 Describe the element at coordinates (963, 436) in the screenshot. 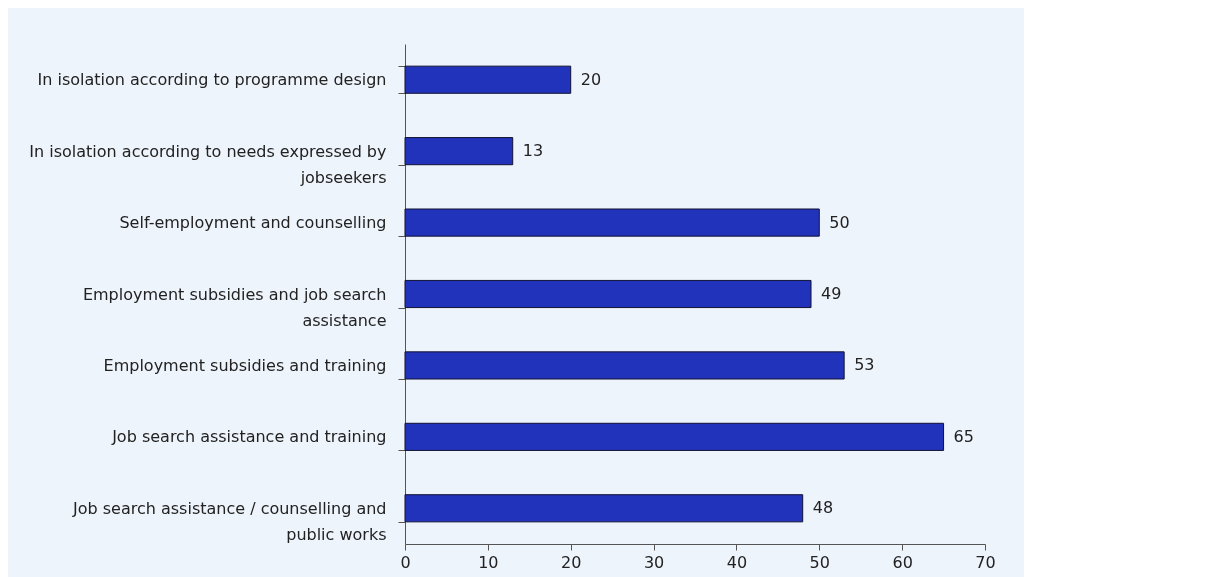

I see `data-label: 65` at that location.